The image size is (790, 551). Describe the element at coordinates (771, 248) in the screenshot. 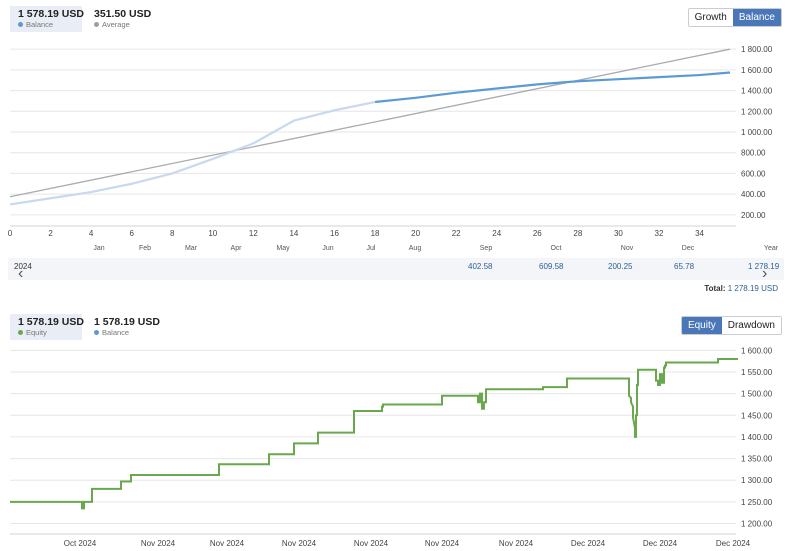

I see `month-label: Year` at that location.